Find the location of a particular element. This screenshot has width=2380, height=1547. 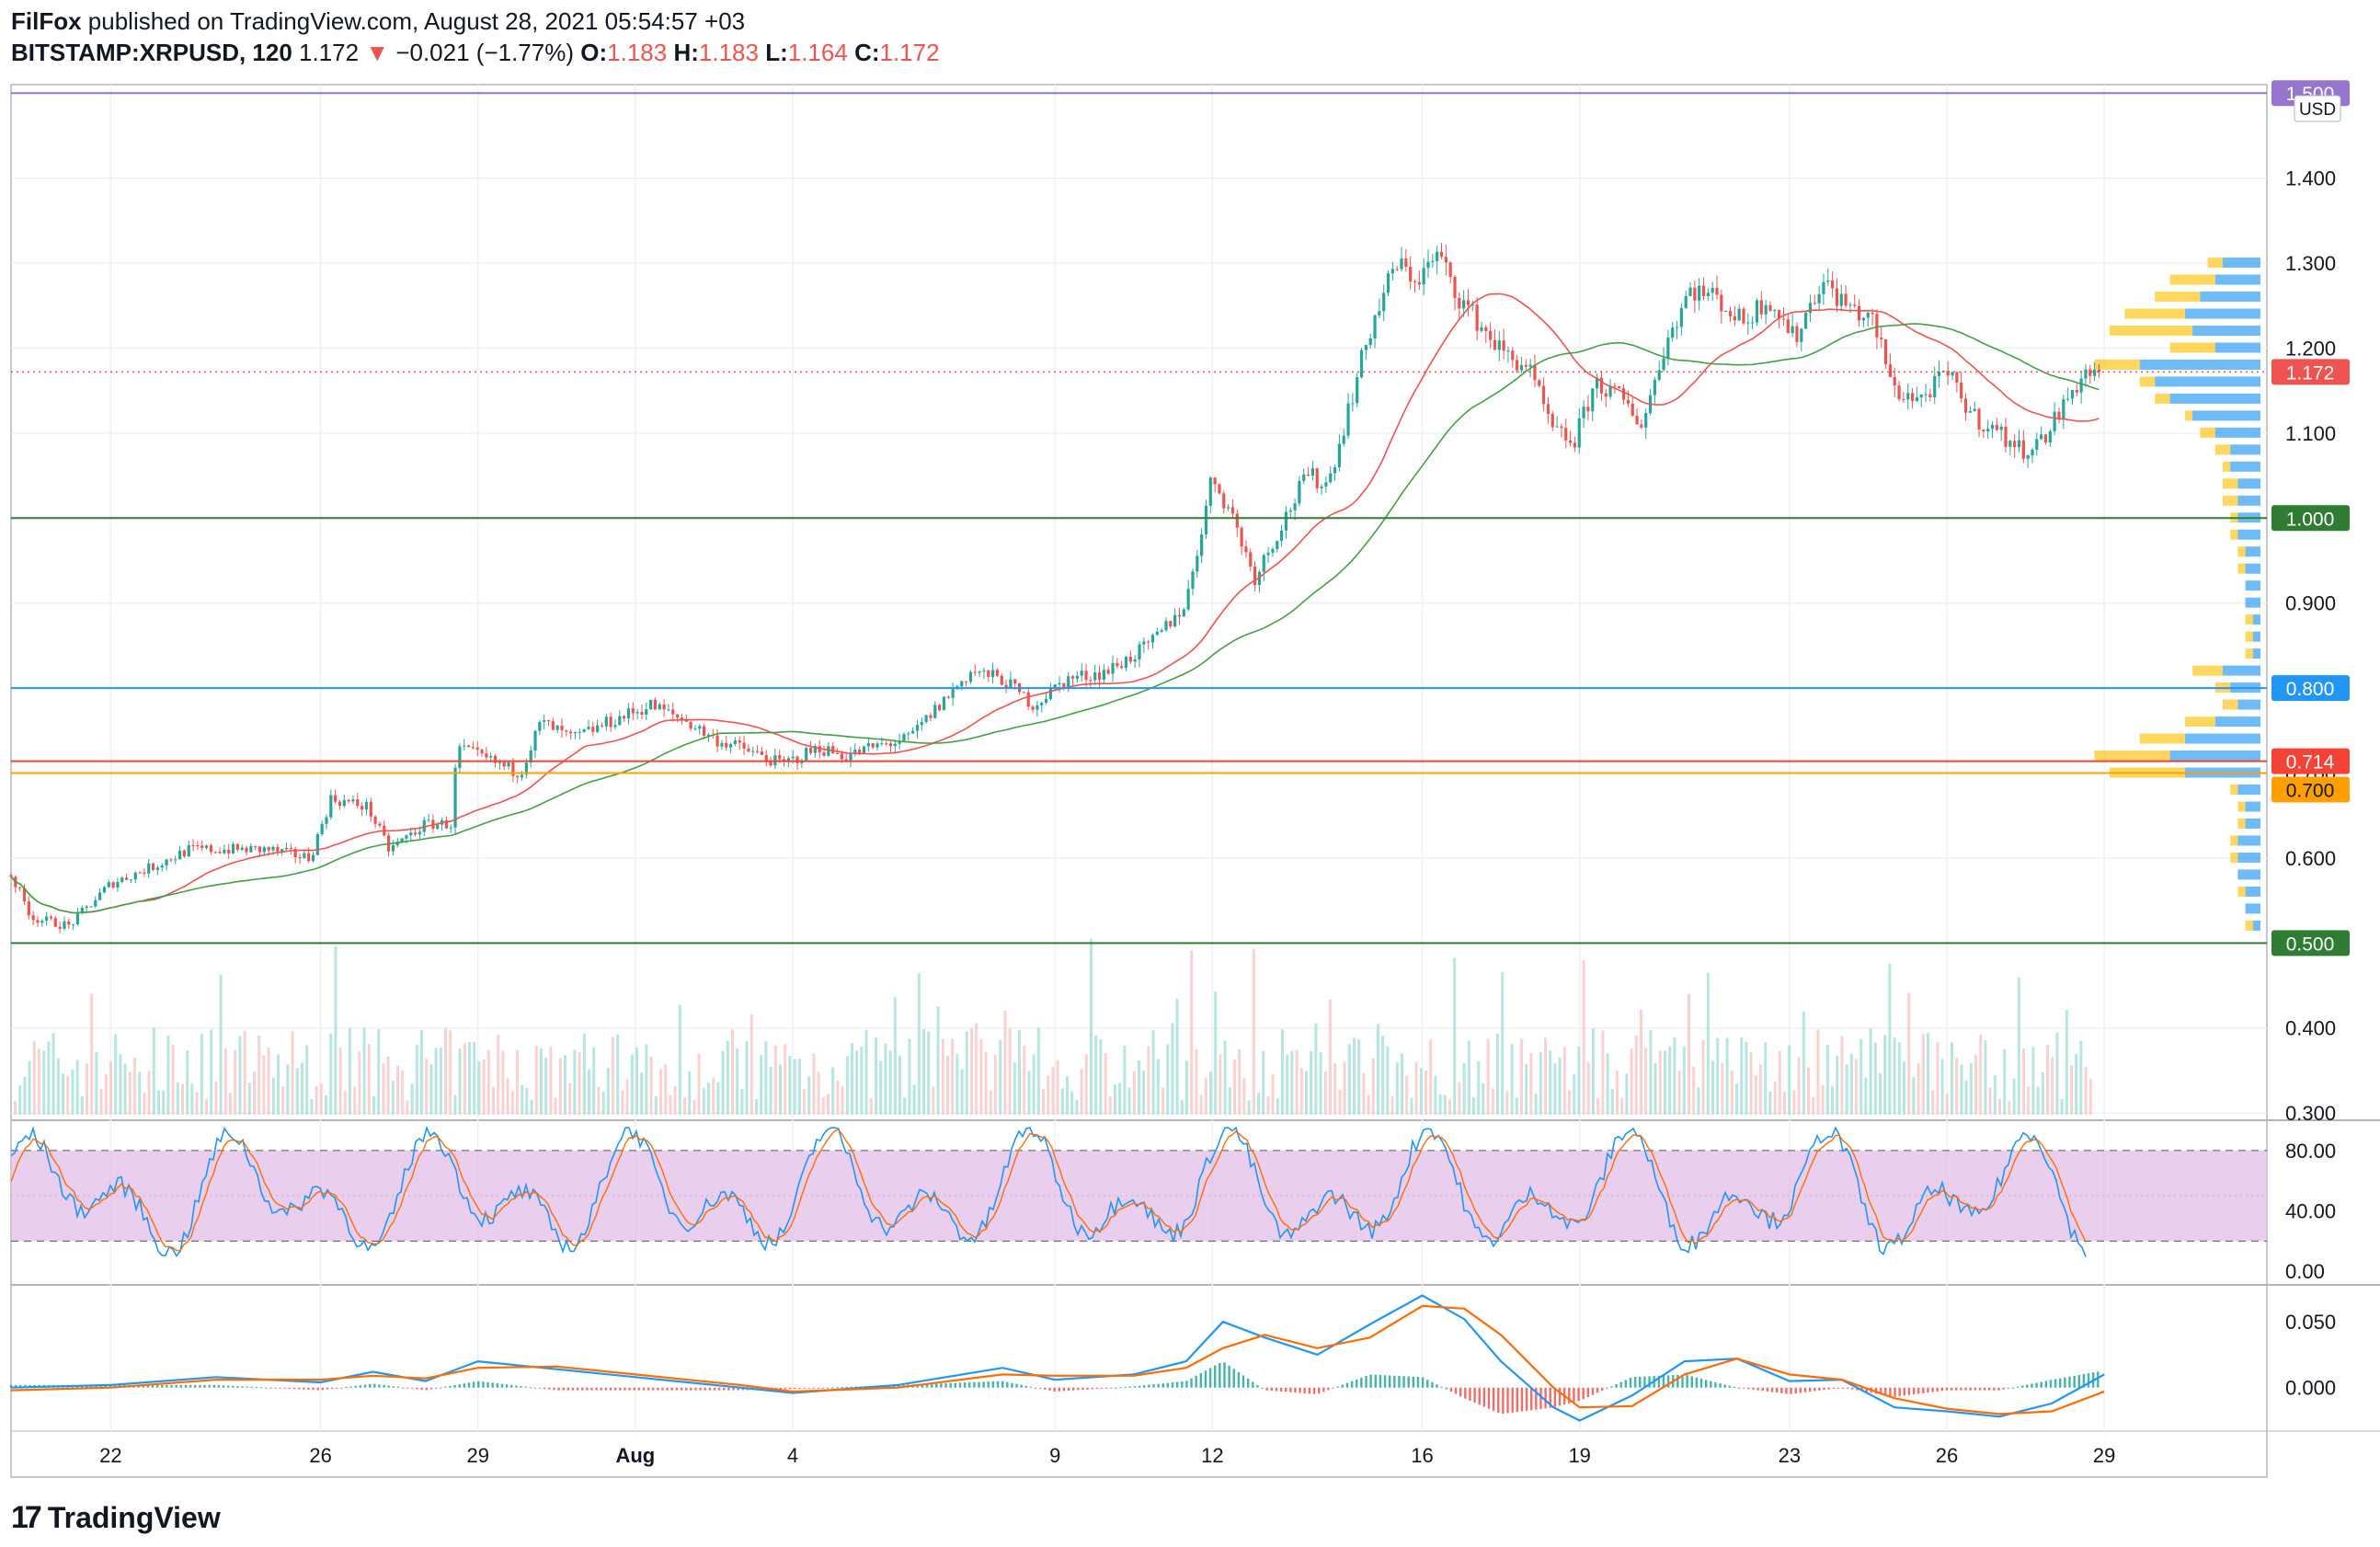

low-label: L: is located at coordinates (776, 52).